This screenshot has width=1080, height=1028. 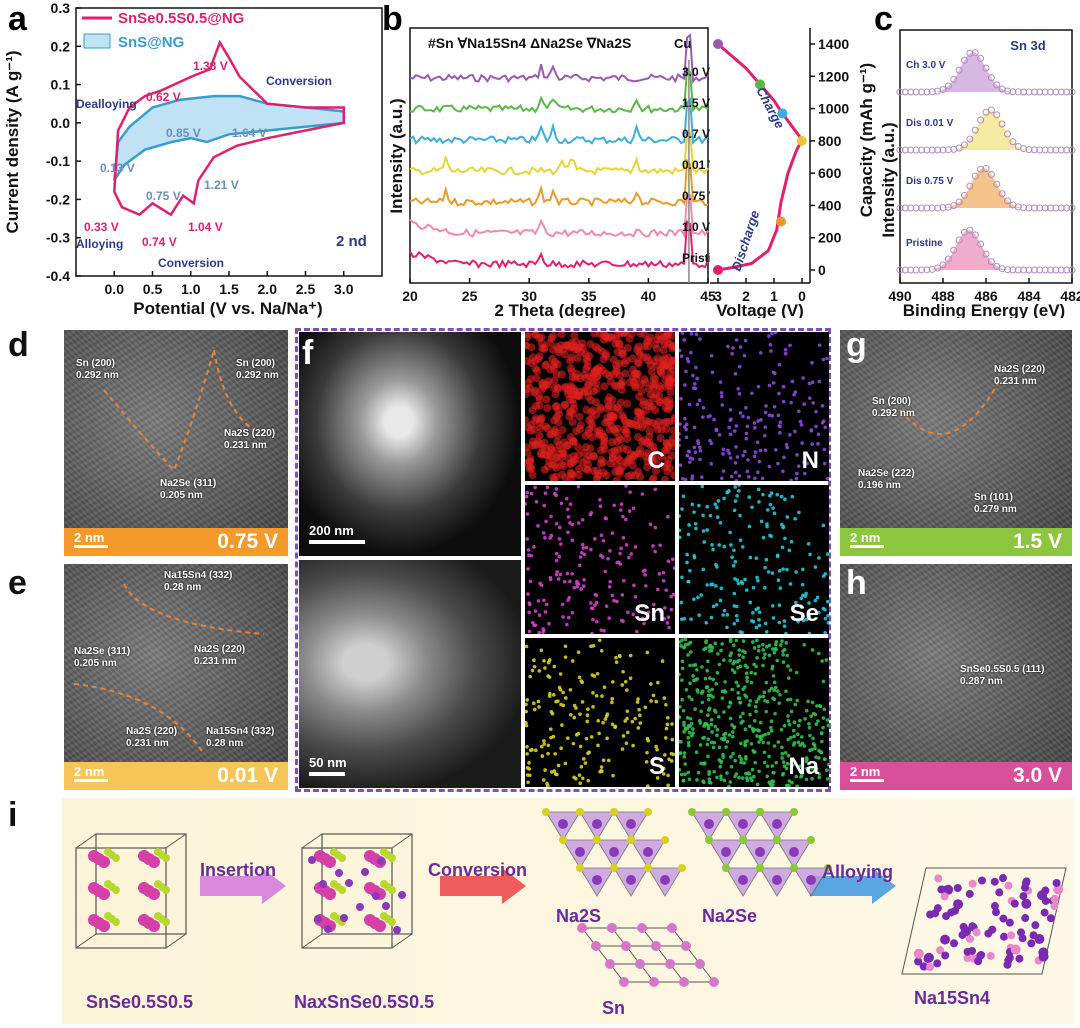 What do you see at coordinates (12, 141) in the screenshot?
I see `cv-ylabel: Current density (A g⁻¹)` at bounding box center [12, 141].